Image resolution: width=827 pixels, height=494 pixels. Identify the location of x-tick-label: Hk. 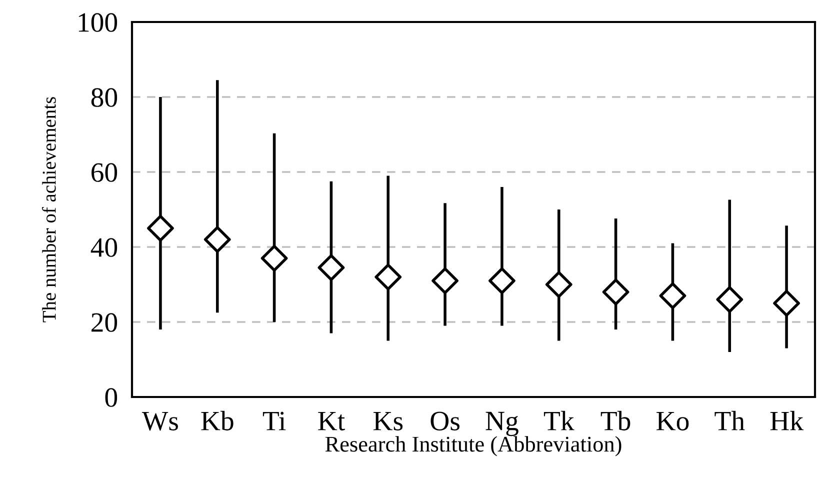
(787, 420).